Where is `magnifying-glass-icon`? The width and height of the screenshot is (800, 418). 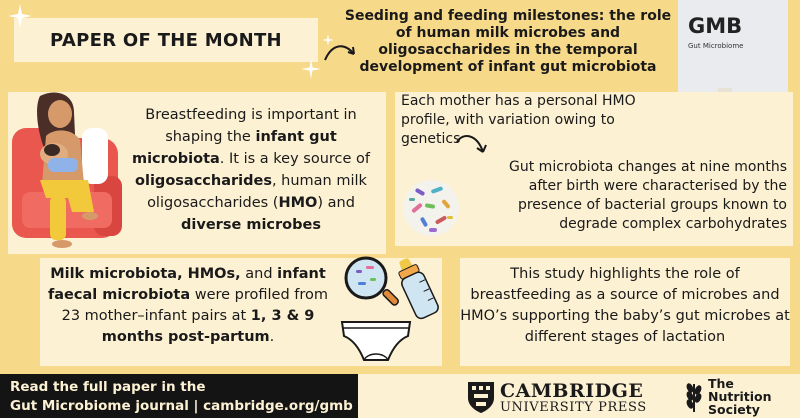 magnifying-glass-icon is located at coordinates (371, 281).